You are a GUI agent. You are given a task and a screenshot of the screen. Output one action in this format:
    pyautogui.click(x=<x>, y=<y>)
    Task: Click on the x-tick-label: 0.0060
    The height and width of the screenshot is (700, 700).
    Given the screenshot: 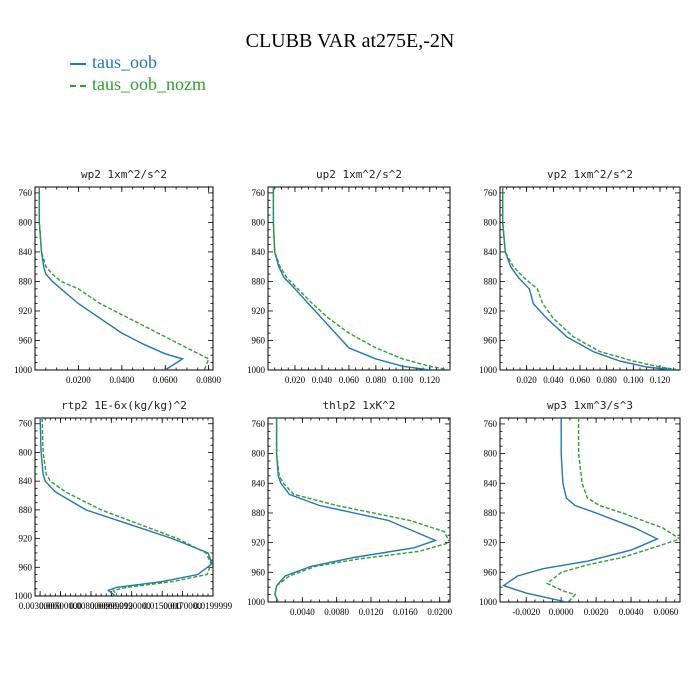 What is the action you would take?
    pyautogui.click(x=666, y=612)
    